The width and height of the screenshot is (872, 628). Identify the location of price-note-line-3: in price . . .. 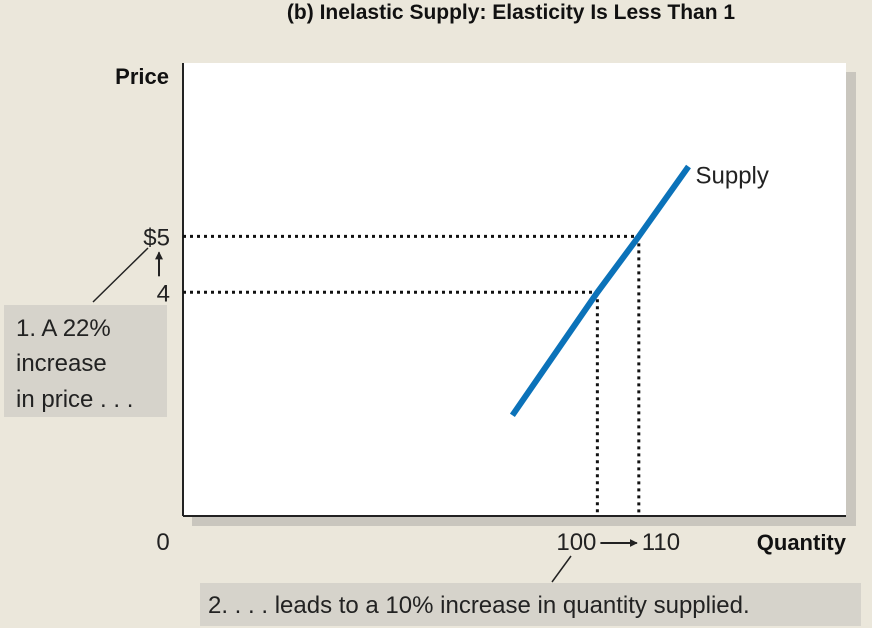
(74, 399).